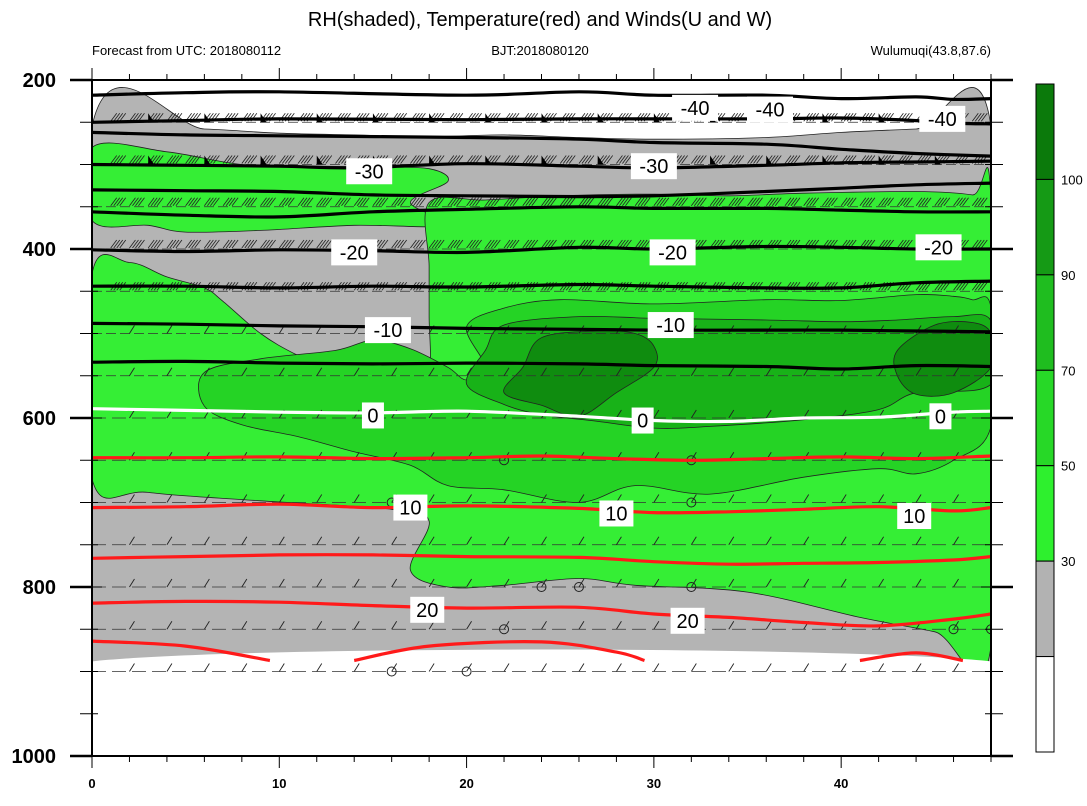 The height and width of the screenshot is (806, 1087). Describe the element at coordinates (541, 164) in the screenshot. I see `isotherm--30` at that location.